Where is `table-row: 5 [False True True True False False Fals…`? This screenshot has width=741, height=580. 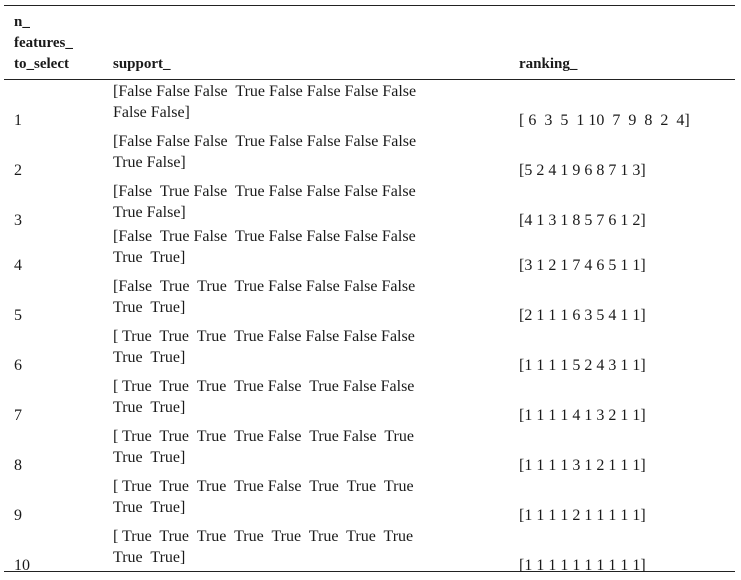 table-row: 5 [False True True True False False Fals… is located at coordinates (370, 301).